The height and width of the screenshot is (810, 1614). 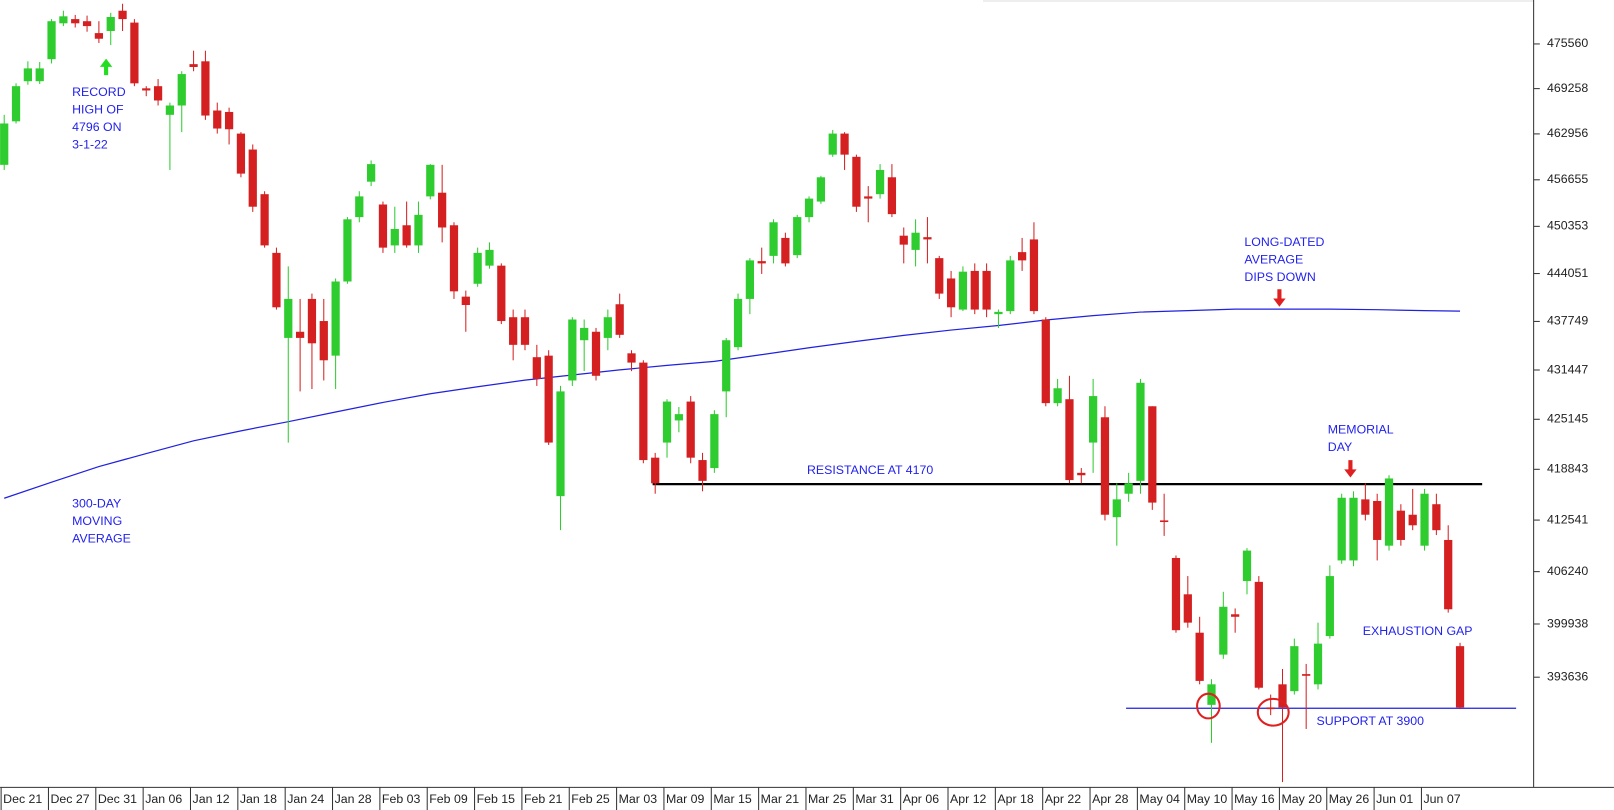 What do you see at coordinates (1567, 419) in the screenshot?
I see `y-tick-label: 425145` at bounding box center [1567, 419].